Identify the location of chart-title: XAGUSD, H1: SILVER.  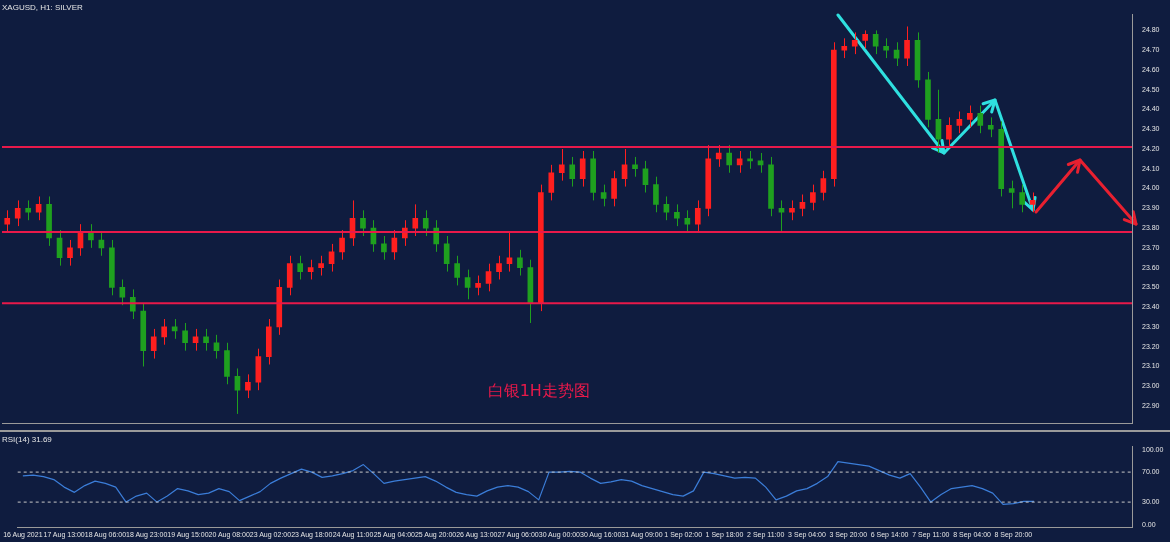
(42, 7).